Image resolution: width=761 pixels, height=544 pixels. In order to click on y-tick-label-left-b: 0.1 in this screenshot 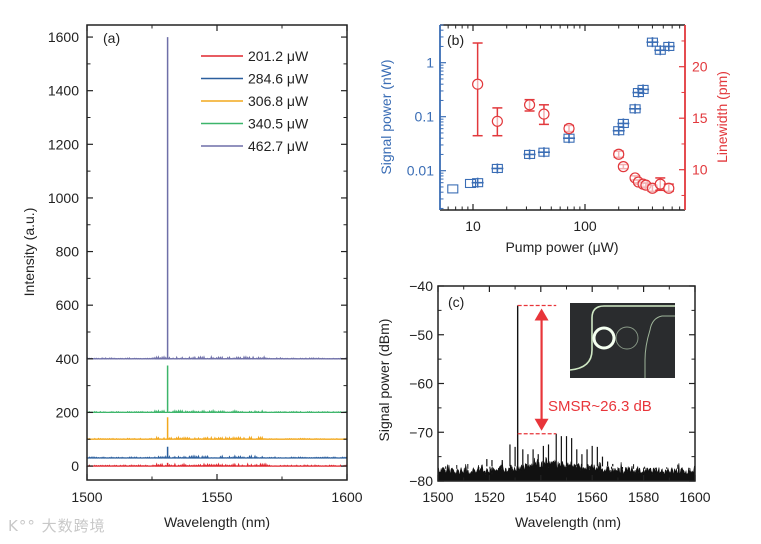, I will do `click(425, 117)`.